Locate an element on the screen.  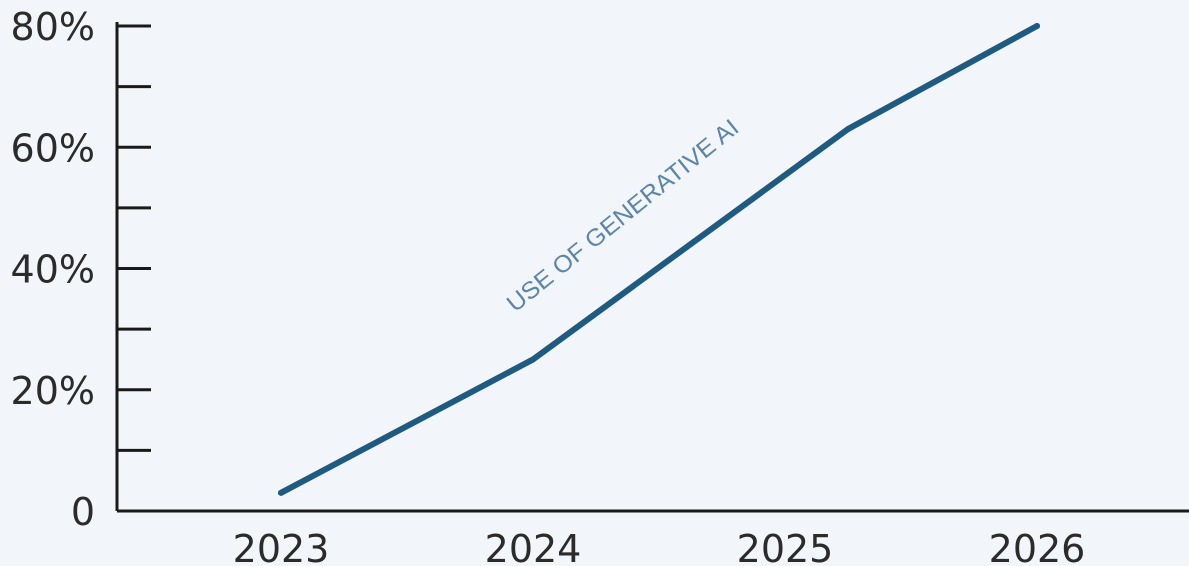
y-tick-label: 0 is located at coordinates (83, 512).